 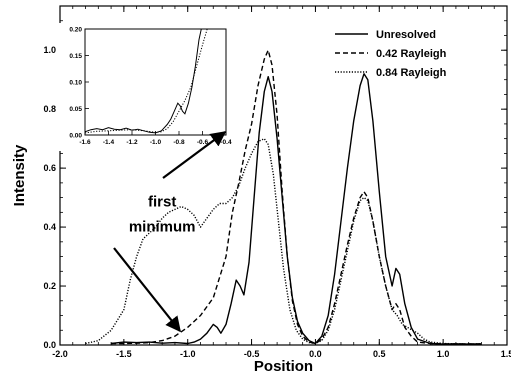 What do you see at coordinates (49, 168) in the screenshot?
I see `y-tick-label: 0.6` at bounding box center [49, 168].